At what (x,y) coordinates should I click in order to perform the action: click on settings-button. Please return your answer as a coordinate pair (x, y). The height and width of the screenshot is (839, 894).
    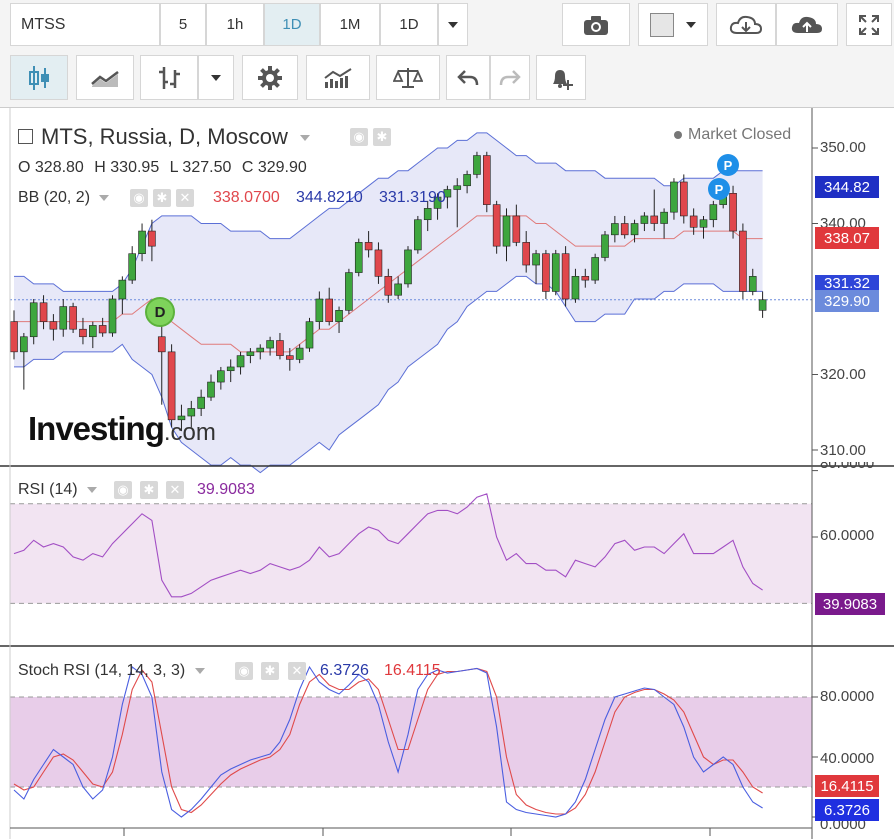
    Looking at the image, I should click on (270, 77).